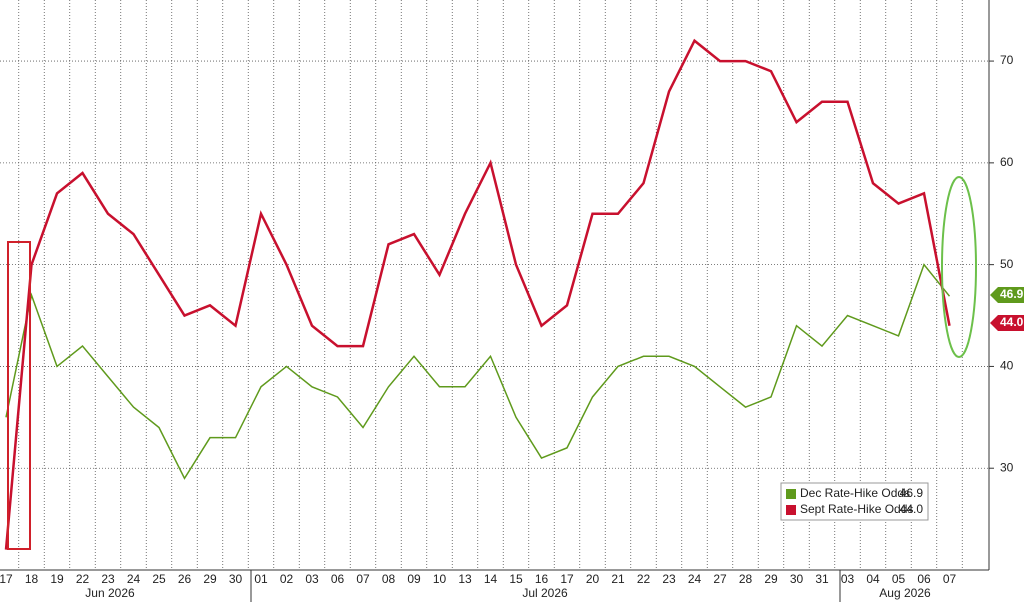 Image resolution: width=1024 pixels, height=602 pixels. I want to click on highlight-ellipse, so click(959, 267).